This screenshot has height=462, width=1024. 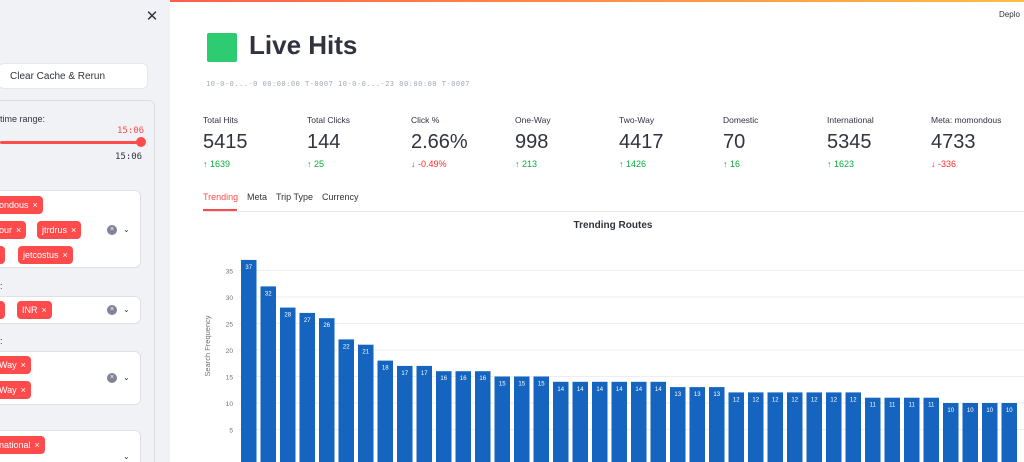 I want to click on bar-value-label: 26, so click(x=326, y=326).